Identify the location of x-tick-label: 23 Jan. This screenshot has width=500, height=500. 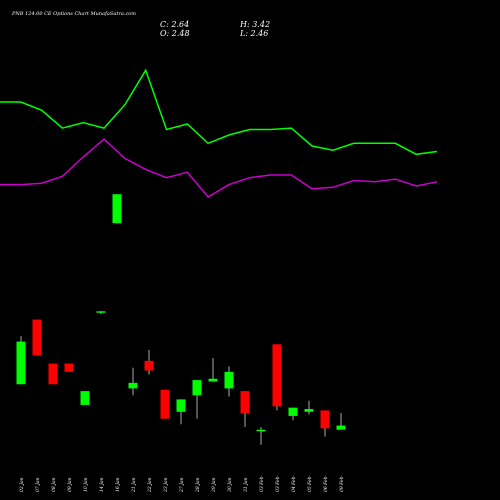
(166, 485).